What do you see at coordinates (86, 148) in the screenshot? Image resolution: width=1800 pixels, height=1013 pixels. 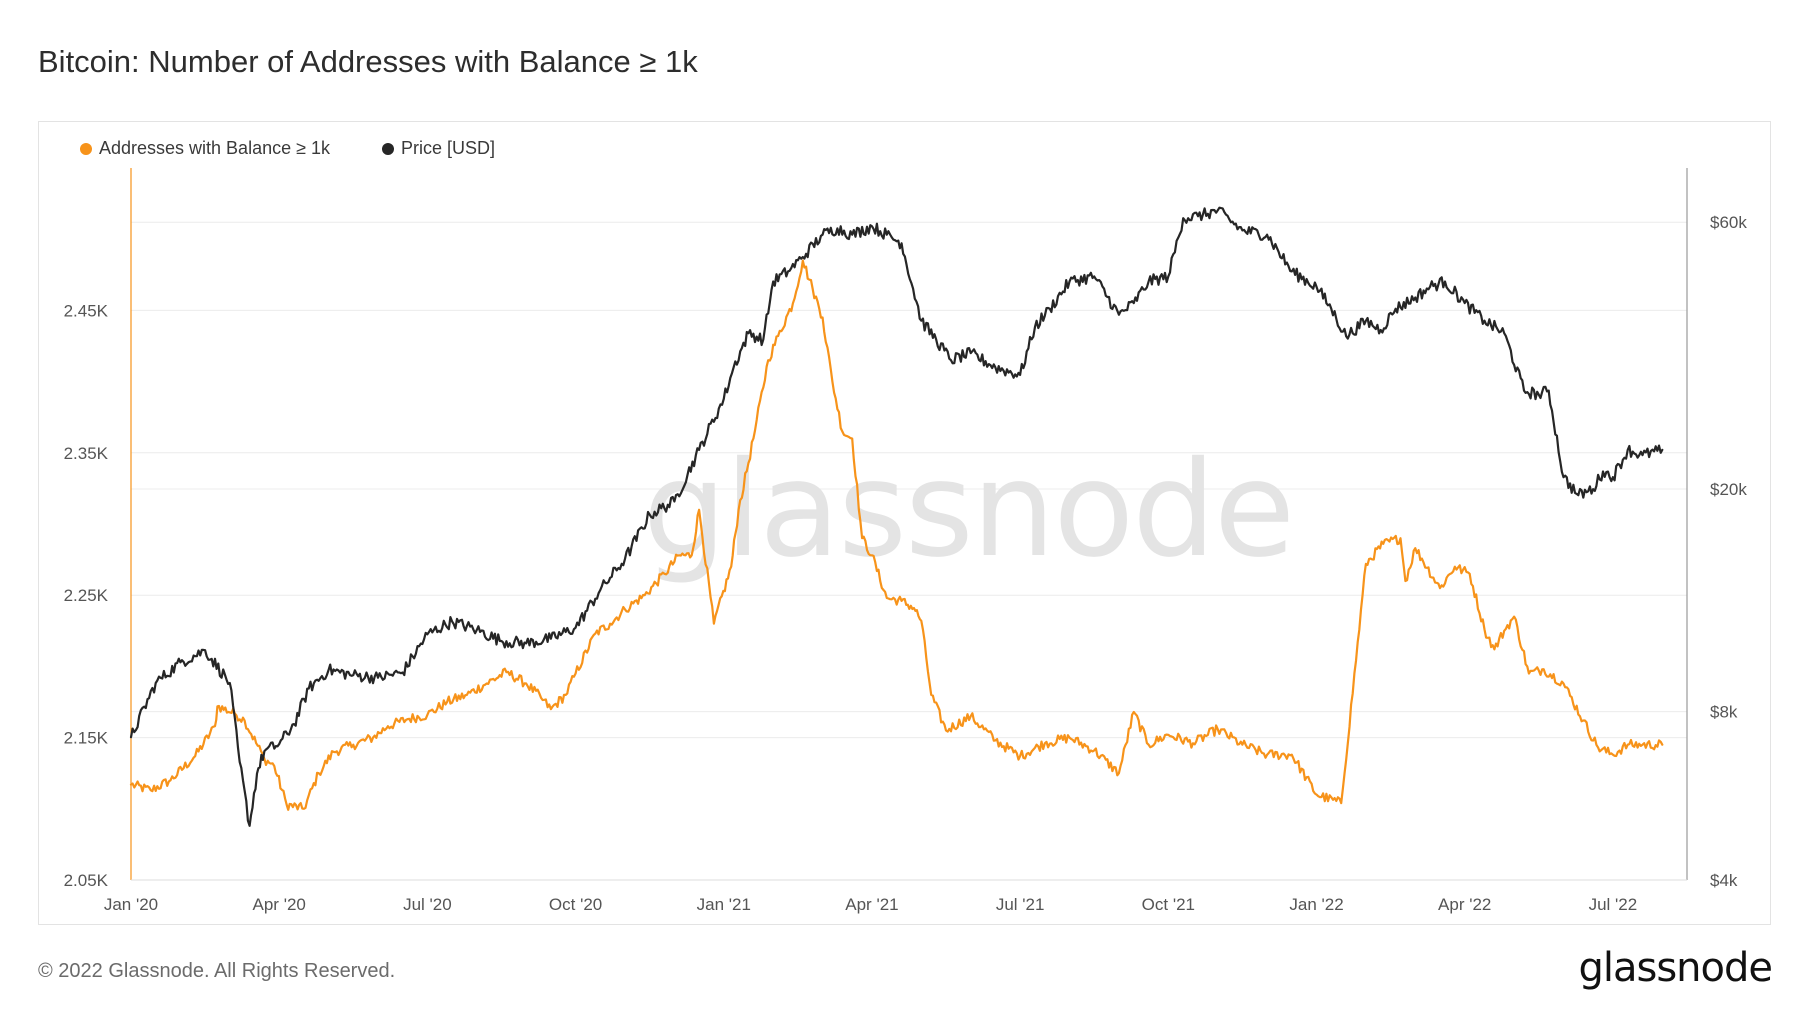 I see `legend-addresses-swatch` at bounding box center [86, 148].